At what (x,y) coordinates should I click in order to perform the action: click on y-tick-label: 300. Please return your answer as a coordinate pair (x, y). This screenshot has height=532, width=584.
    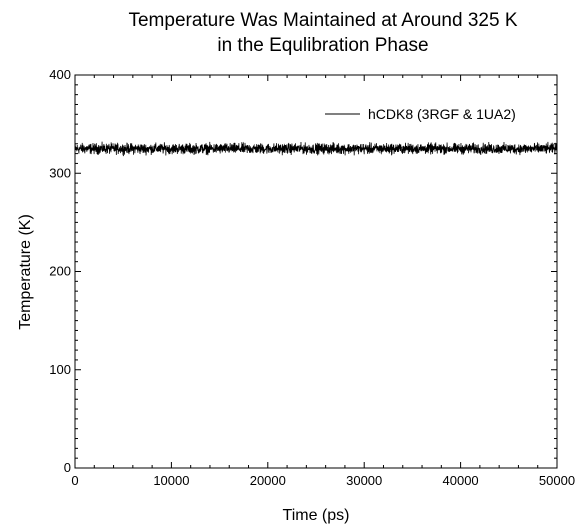
    Looking at the image, I should click on (60, 172).